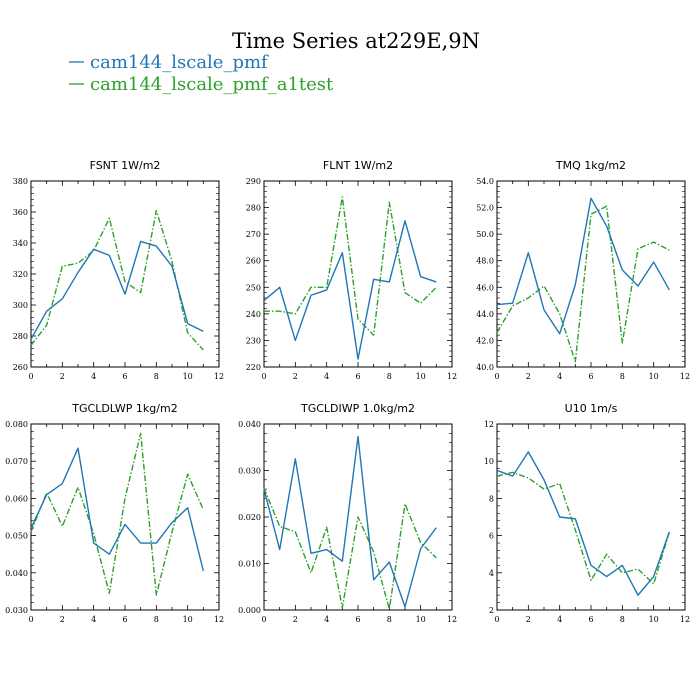 The width and height of the screenshot is (700, 700). Describe the element at coordinates (20, 243) in the screenshot. I see `y-tick-label: 340` at that location.